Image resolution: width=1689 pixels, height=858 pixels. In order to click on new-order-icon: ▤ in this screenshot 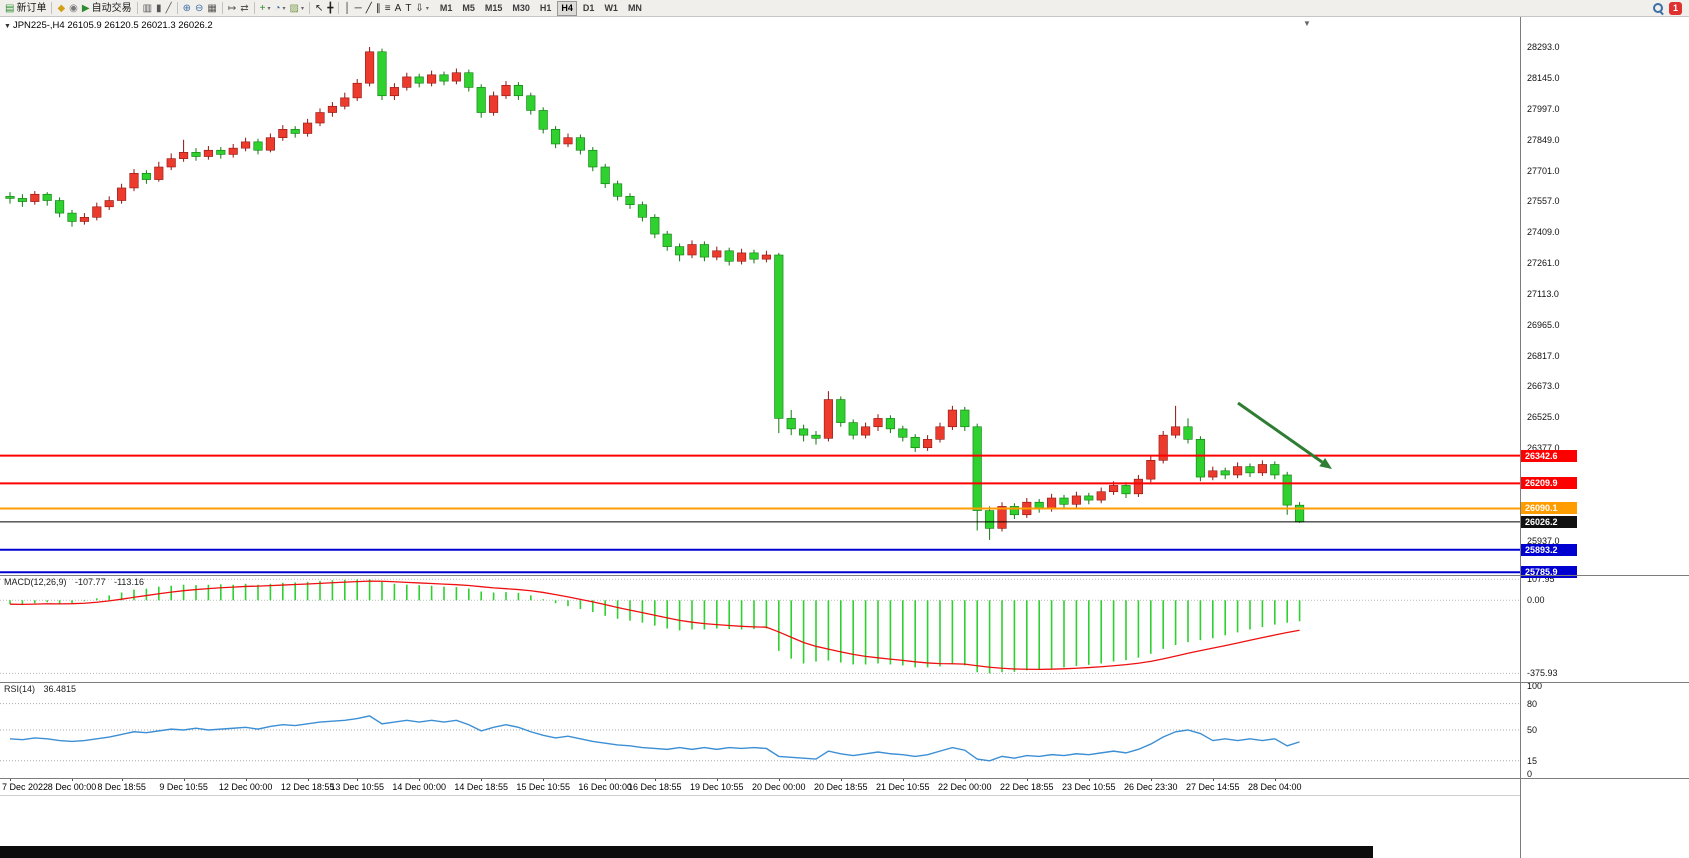, I will do `click(10, 8)`.